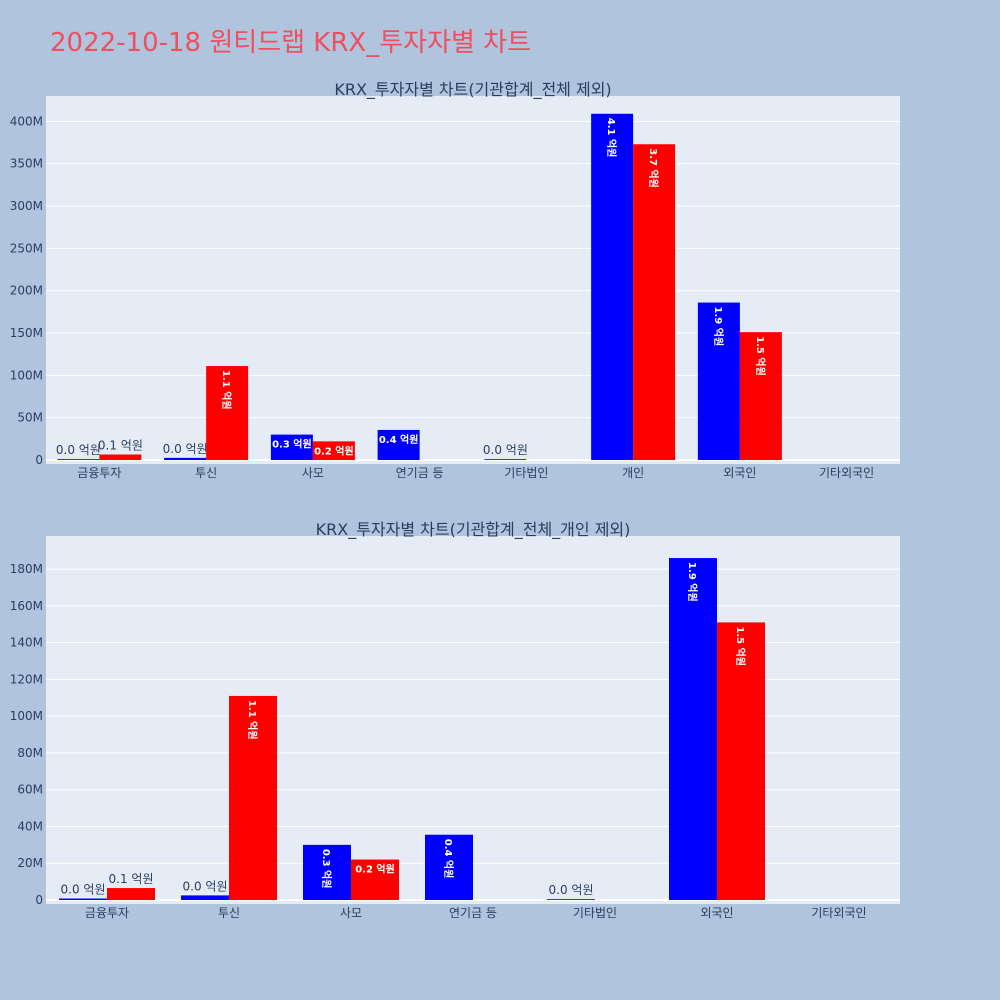 This screenshot has height=1000, width=1000. I want to click on y-tick-label: 140M, so click(26, 643).